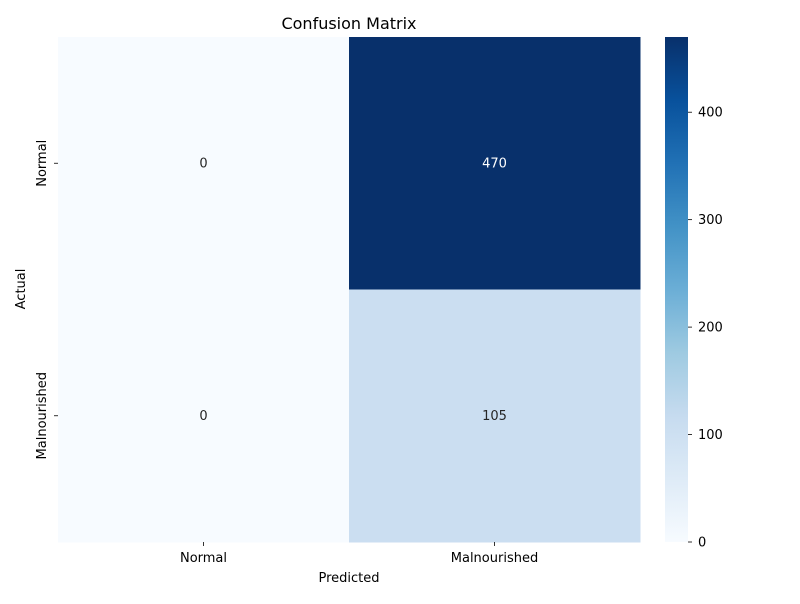  What do you see at coordinates (203, 558) in the screenshot?
I see `x-tick-label: Normal` at bounding box center [203, 558].